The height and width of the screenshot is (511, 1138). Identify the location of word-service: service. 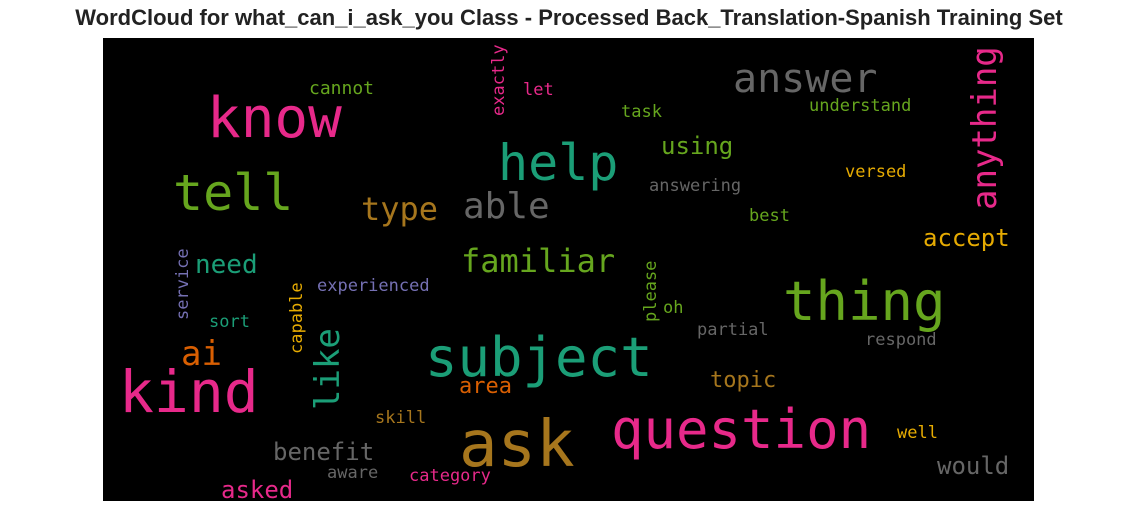
(183, 284).